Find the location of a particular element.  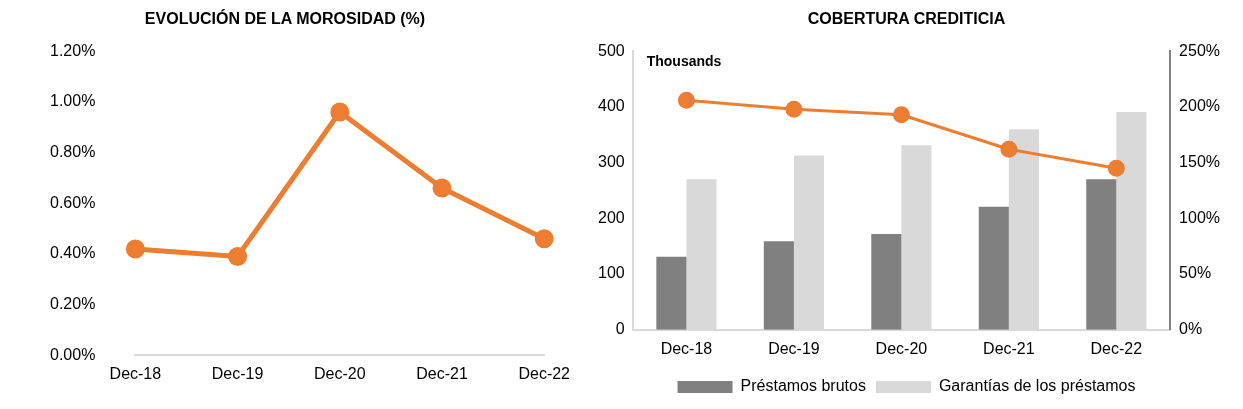

y2-tick-label: 150% is located at coordinates (1199, 162).